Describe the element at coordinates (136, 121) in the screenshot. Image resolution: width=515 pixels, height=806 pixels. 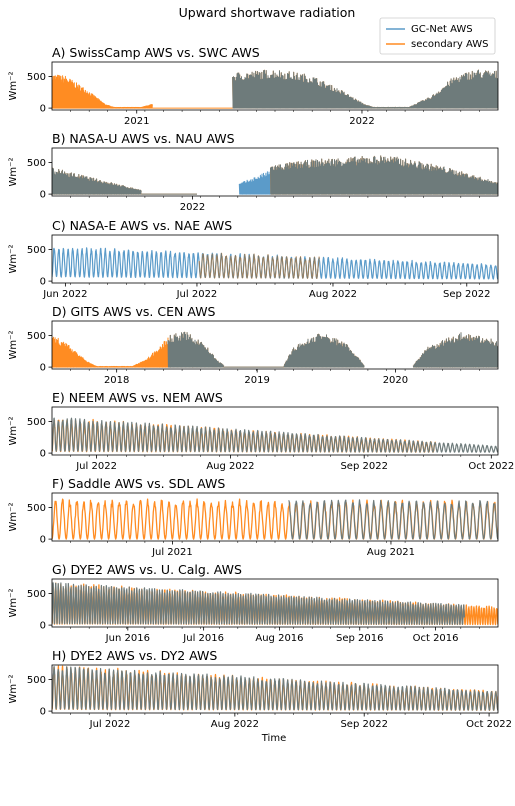
I see `x-tick-label: 2021` at that location.